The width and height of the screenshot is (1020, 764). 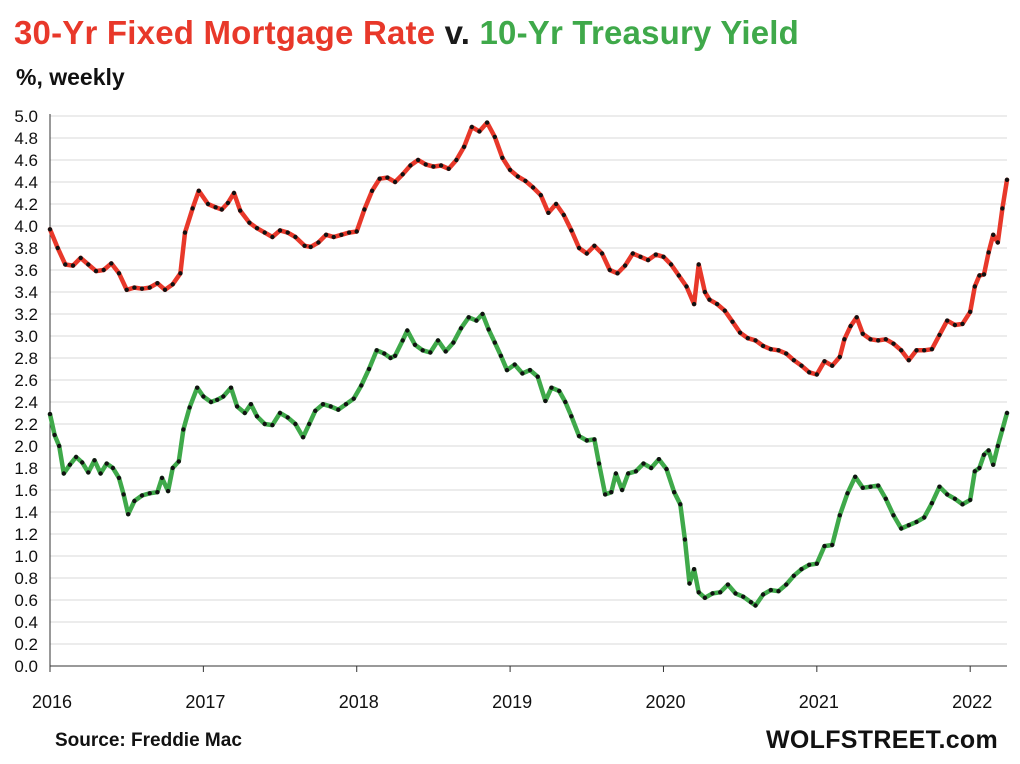 What do you see at coordinates (26, 512) in the screenshot?
I see `y-tick-label: 1.4` at bounding box center [26, 512].